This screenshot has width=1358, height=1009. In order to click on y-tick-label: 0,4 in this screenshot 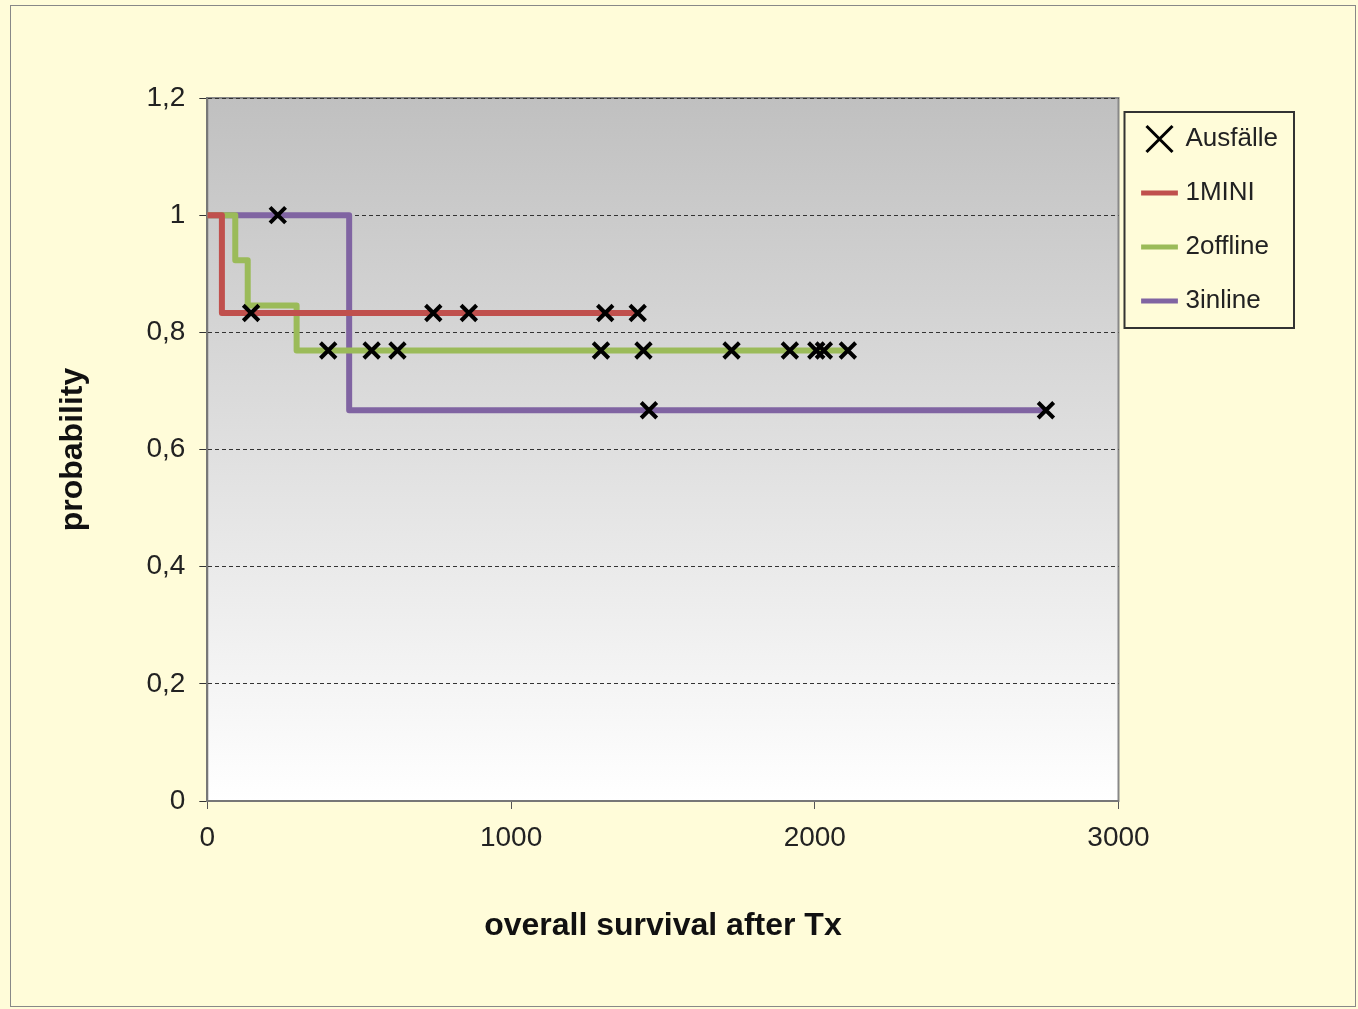, I will do `click(166, 565)`.